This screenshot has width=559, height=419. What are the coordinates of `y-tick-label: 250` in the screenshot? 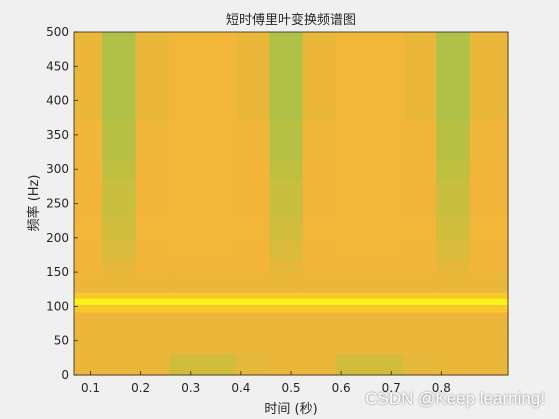 It's located at (57, 204).